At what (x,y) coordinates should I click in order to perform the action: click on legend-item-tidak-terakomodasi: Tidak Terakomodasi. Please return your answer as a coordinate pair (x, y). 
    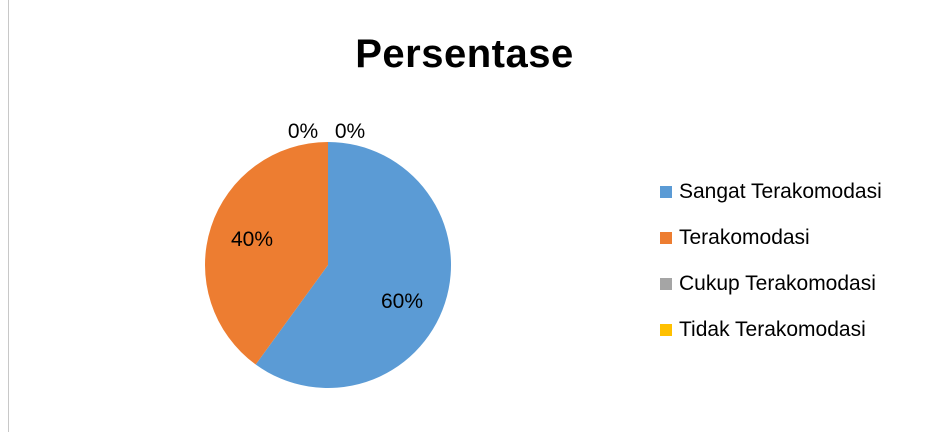
    Looking at the image, I should click on (771, 330).